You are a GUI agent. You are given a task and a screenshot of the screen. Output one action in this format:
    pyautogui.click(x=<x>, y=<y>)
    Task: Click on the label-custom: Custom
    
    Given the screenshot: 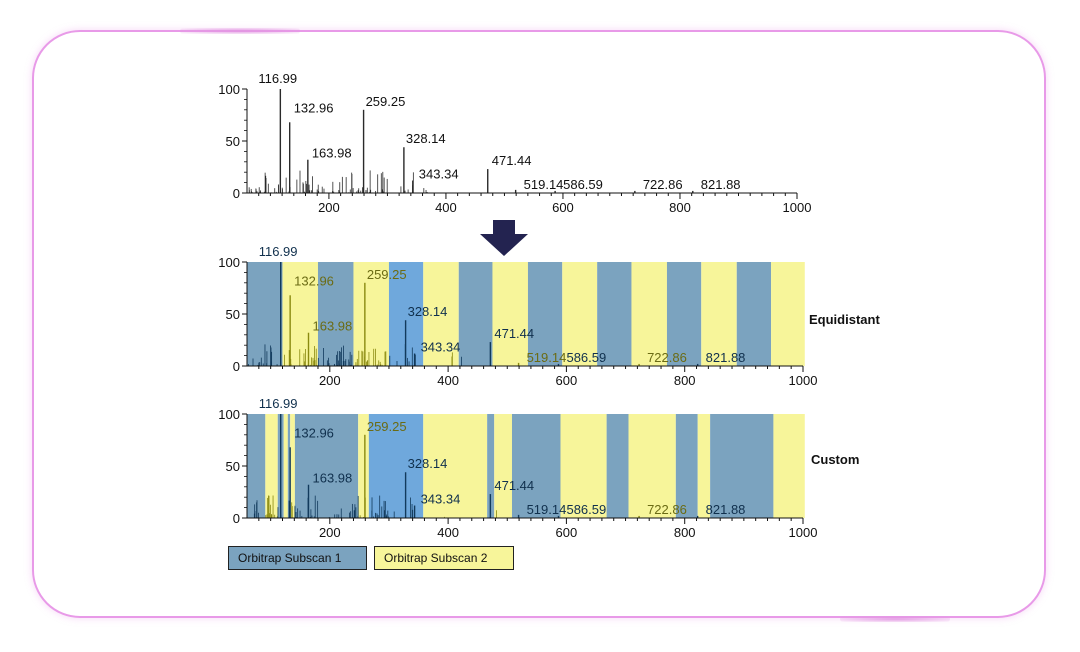 What is the action you would take?
    pyautogui.click(x=835, y=459)
    